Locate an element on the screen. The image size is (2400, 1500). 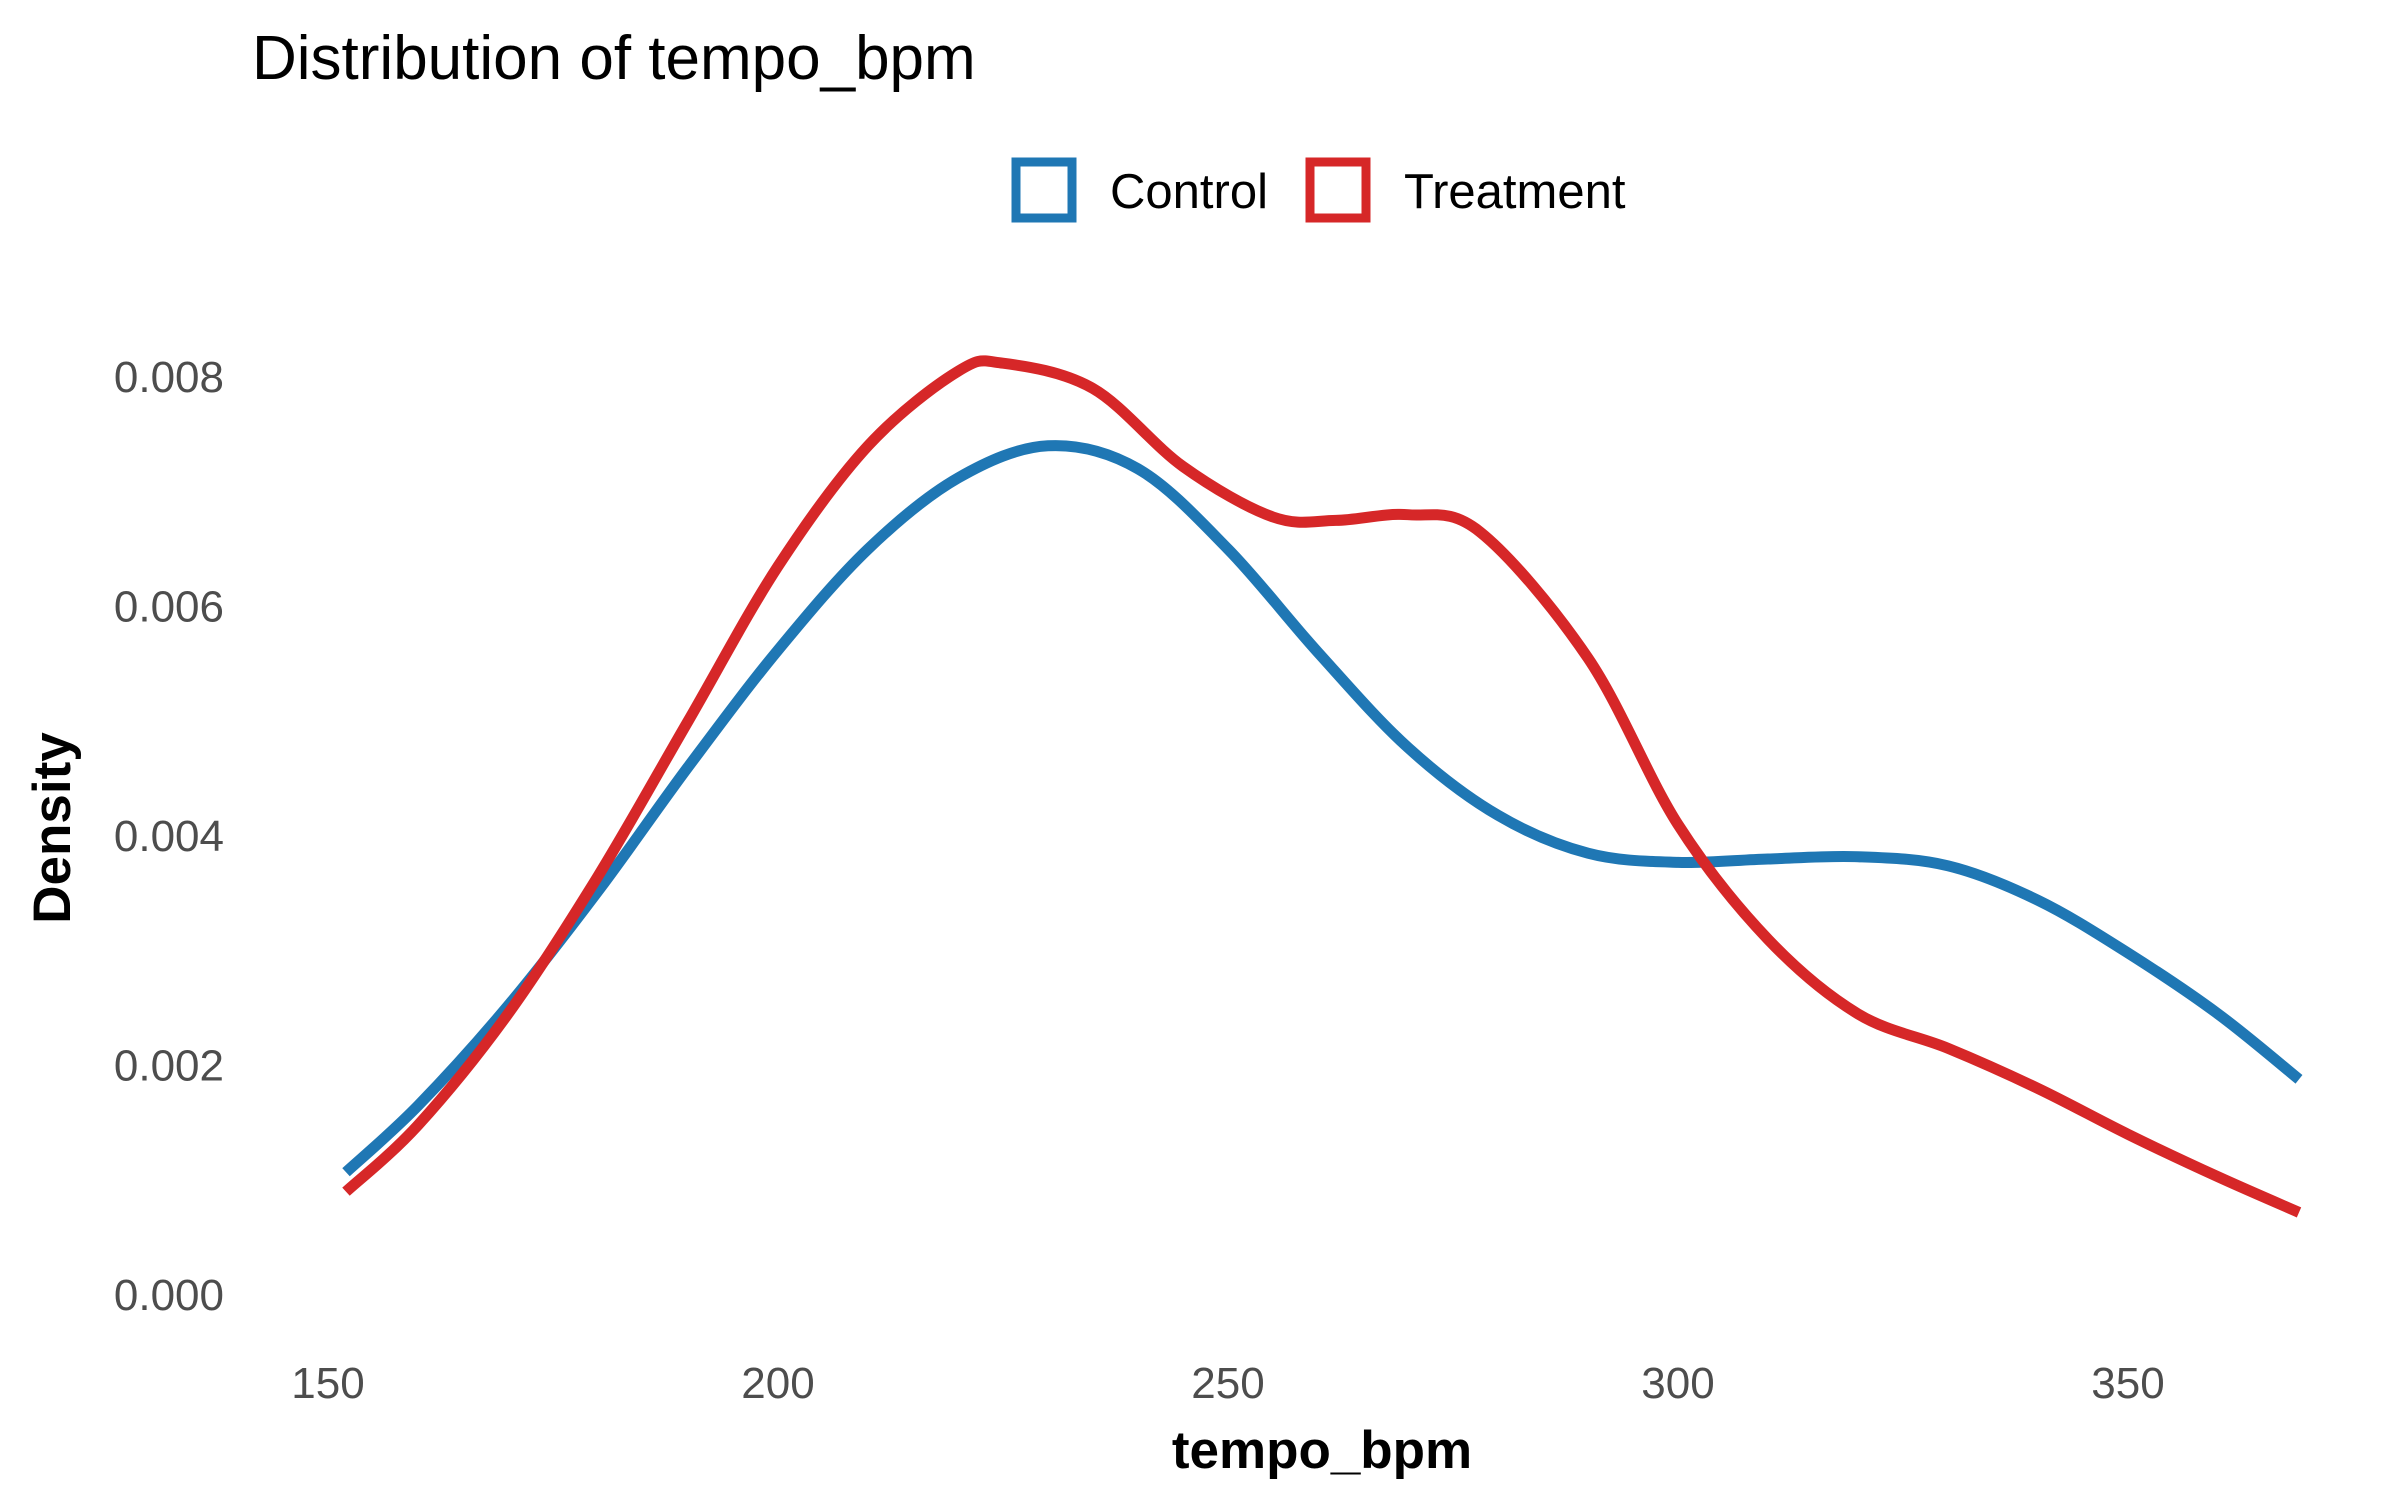
legend-key-control is located at coordinates (1044, 190).